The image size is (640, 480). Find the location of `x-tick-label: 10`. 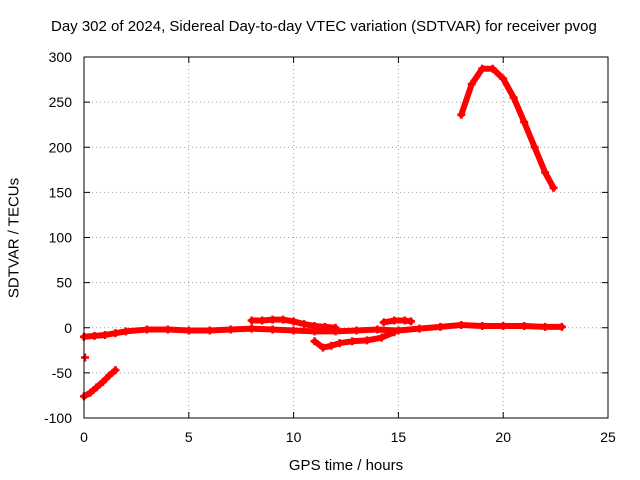

x-tick-label: 10 is located at coordinates (294, 437).